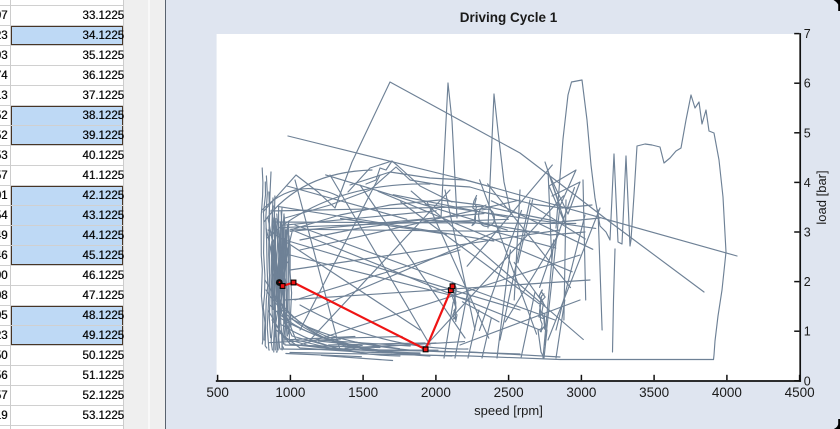  Describe the element at coordinates (290, 392) in the screenshot. I see `svg-text: 1000` at that location.